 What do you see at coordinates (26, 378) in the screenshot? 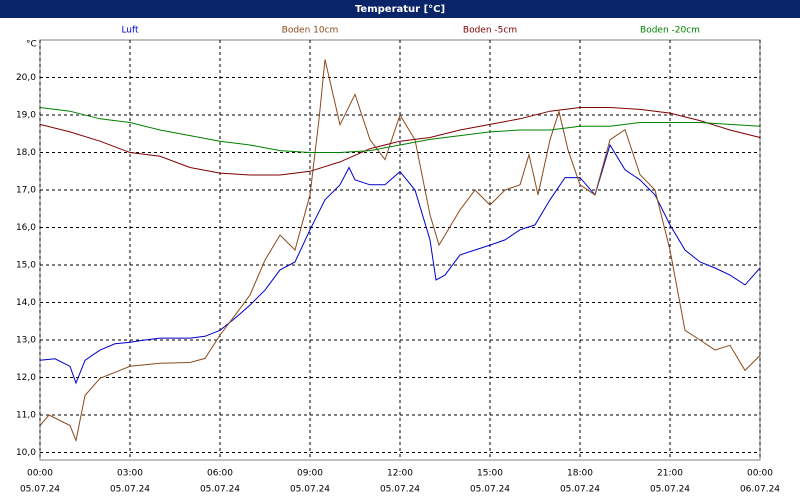
I see `y-tick-label: 12,0` at bounding box center [26, 378].